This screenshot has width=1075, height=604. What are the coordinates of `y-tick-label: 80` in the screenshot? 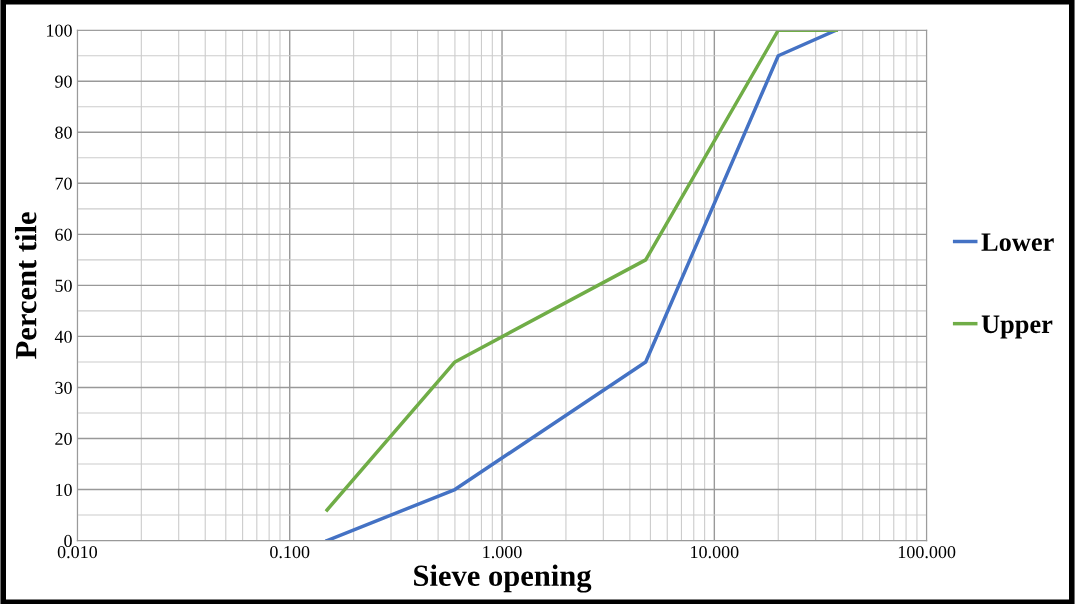 It's located at (63, 132).